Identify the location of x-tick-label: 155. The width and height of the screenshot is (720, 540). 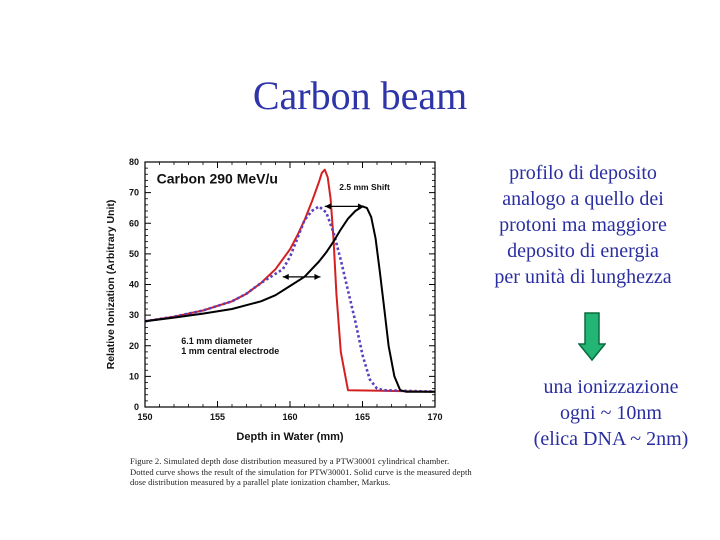
(217, 417).